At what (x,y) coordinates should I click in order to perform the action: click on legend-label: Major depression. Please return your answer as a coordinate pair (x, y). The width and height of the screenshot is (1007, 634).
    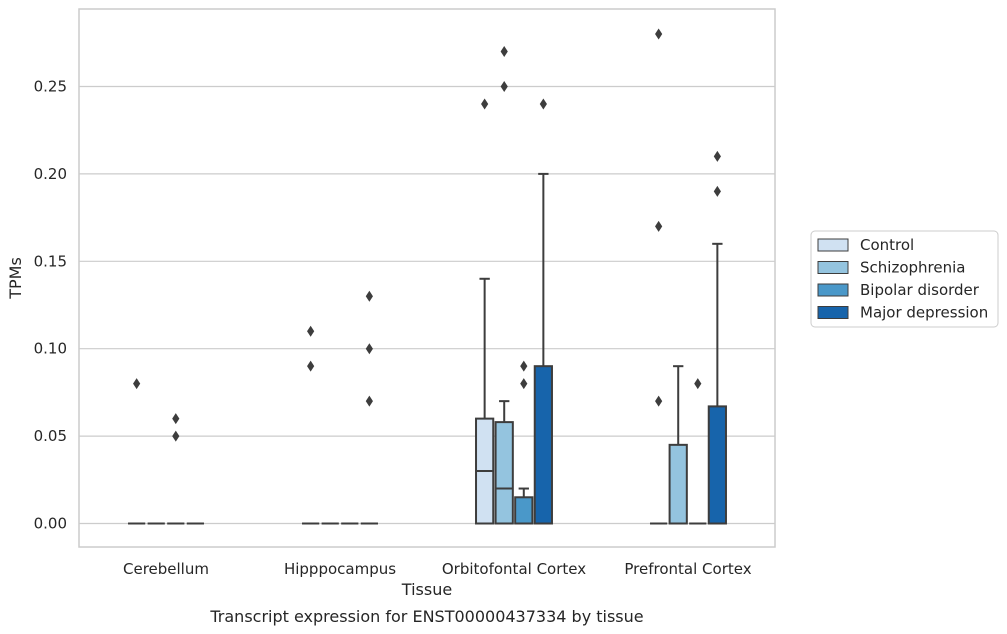
    Looking at the image, I should click on (924, 313).